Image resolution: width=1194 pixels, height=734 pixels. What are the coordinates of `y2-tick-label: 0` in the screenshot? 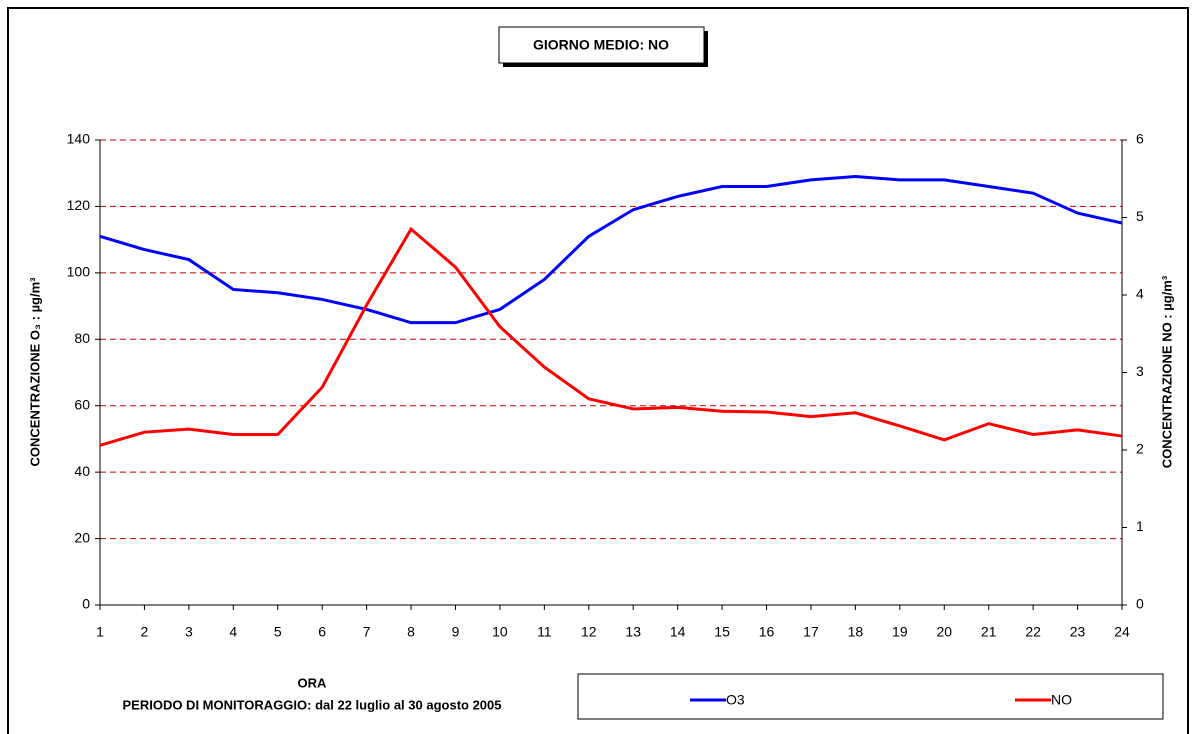 It's located at (1140, 604).